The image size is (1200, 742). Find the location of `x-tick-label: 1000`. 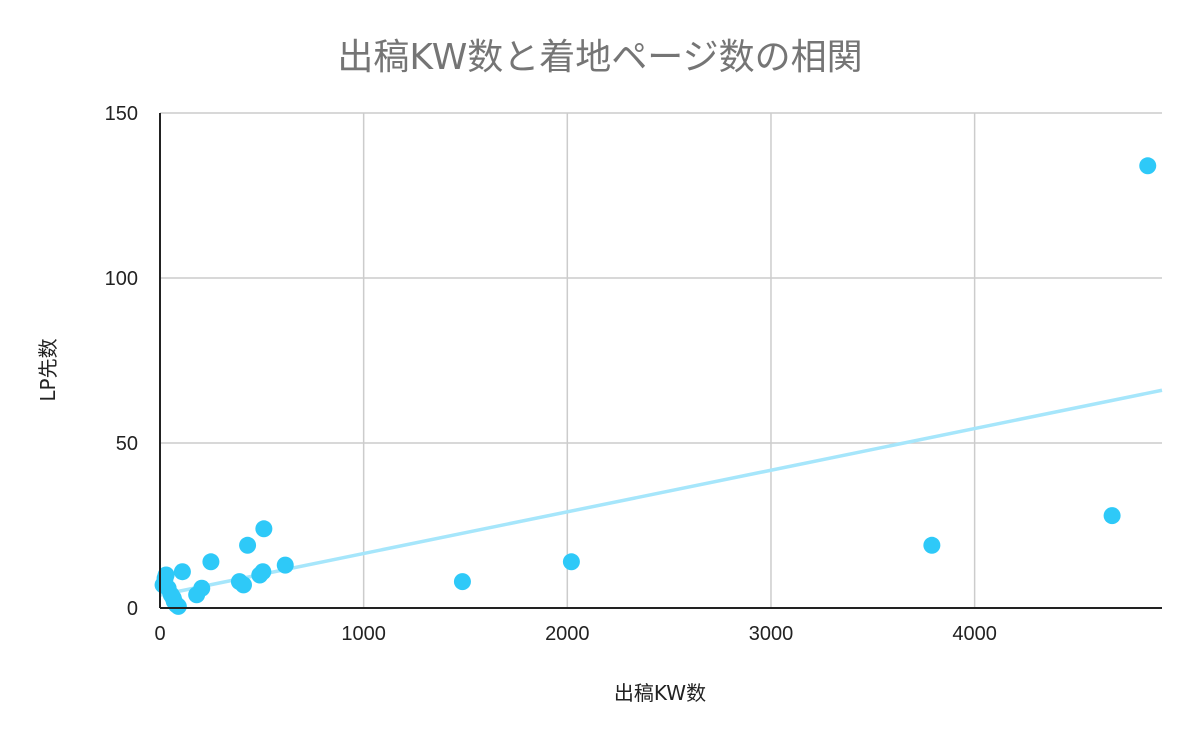

x-tick-label: 1000 is located at coordinates (363, 634).